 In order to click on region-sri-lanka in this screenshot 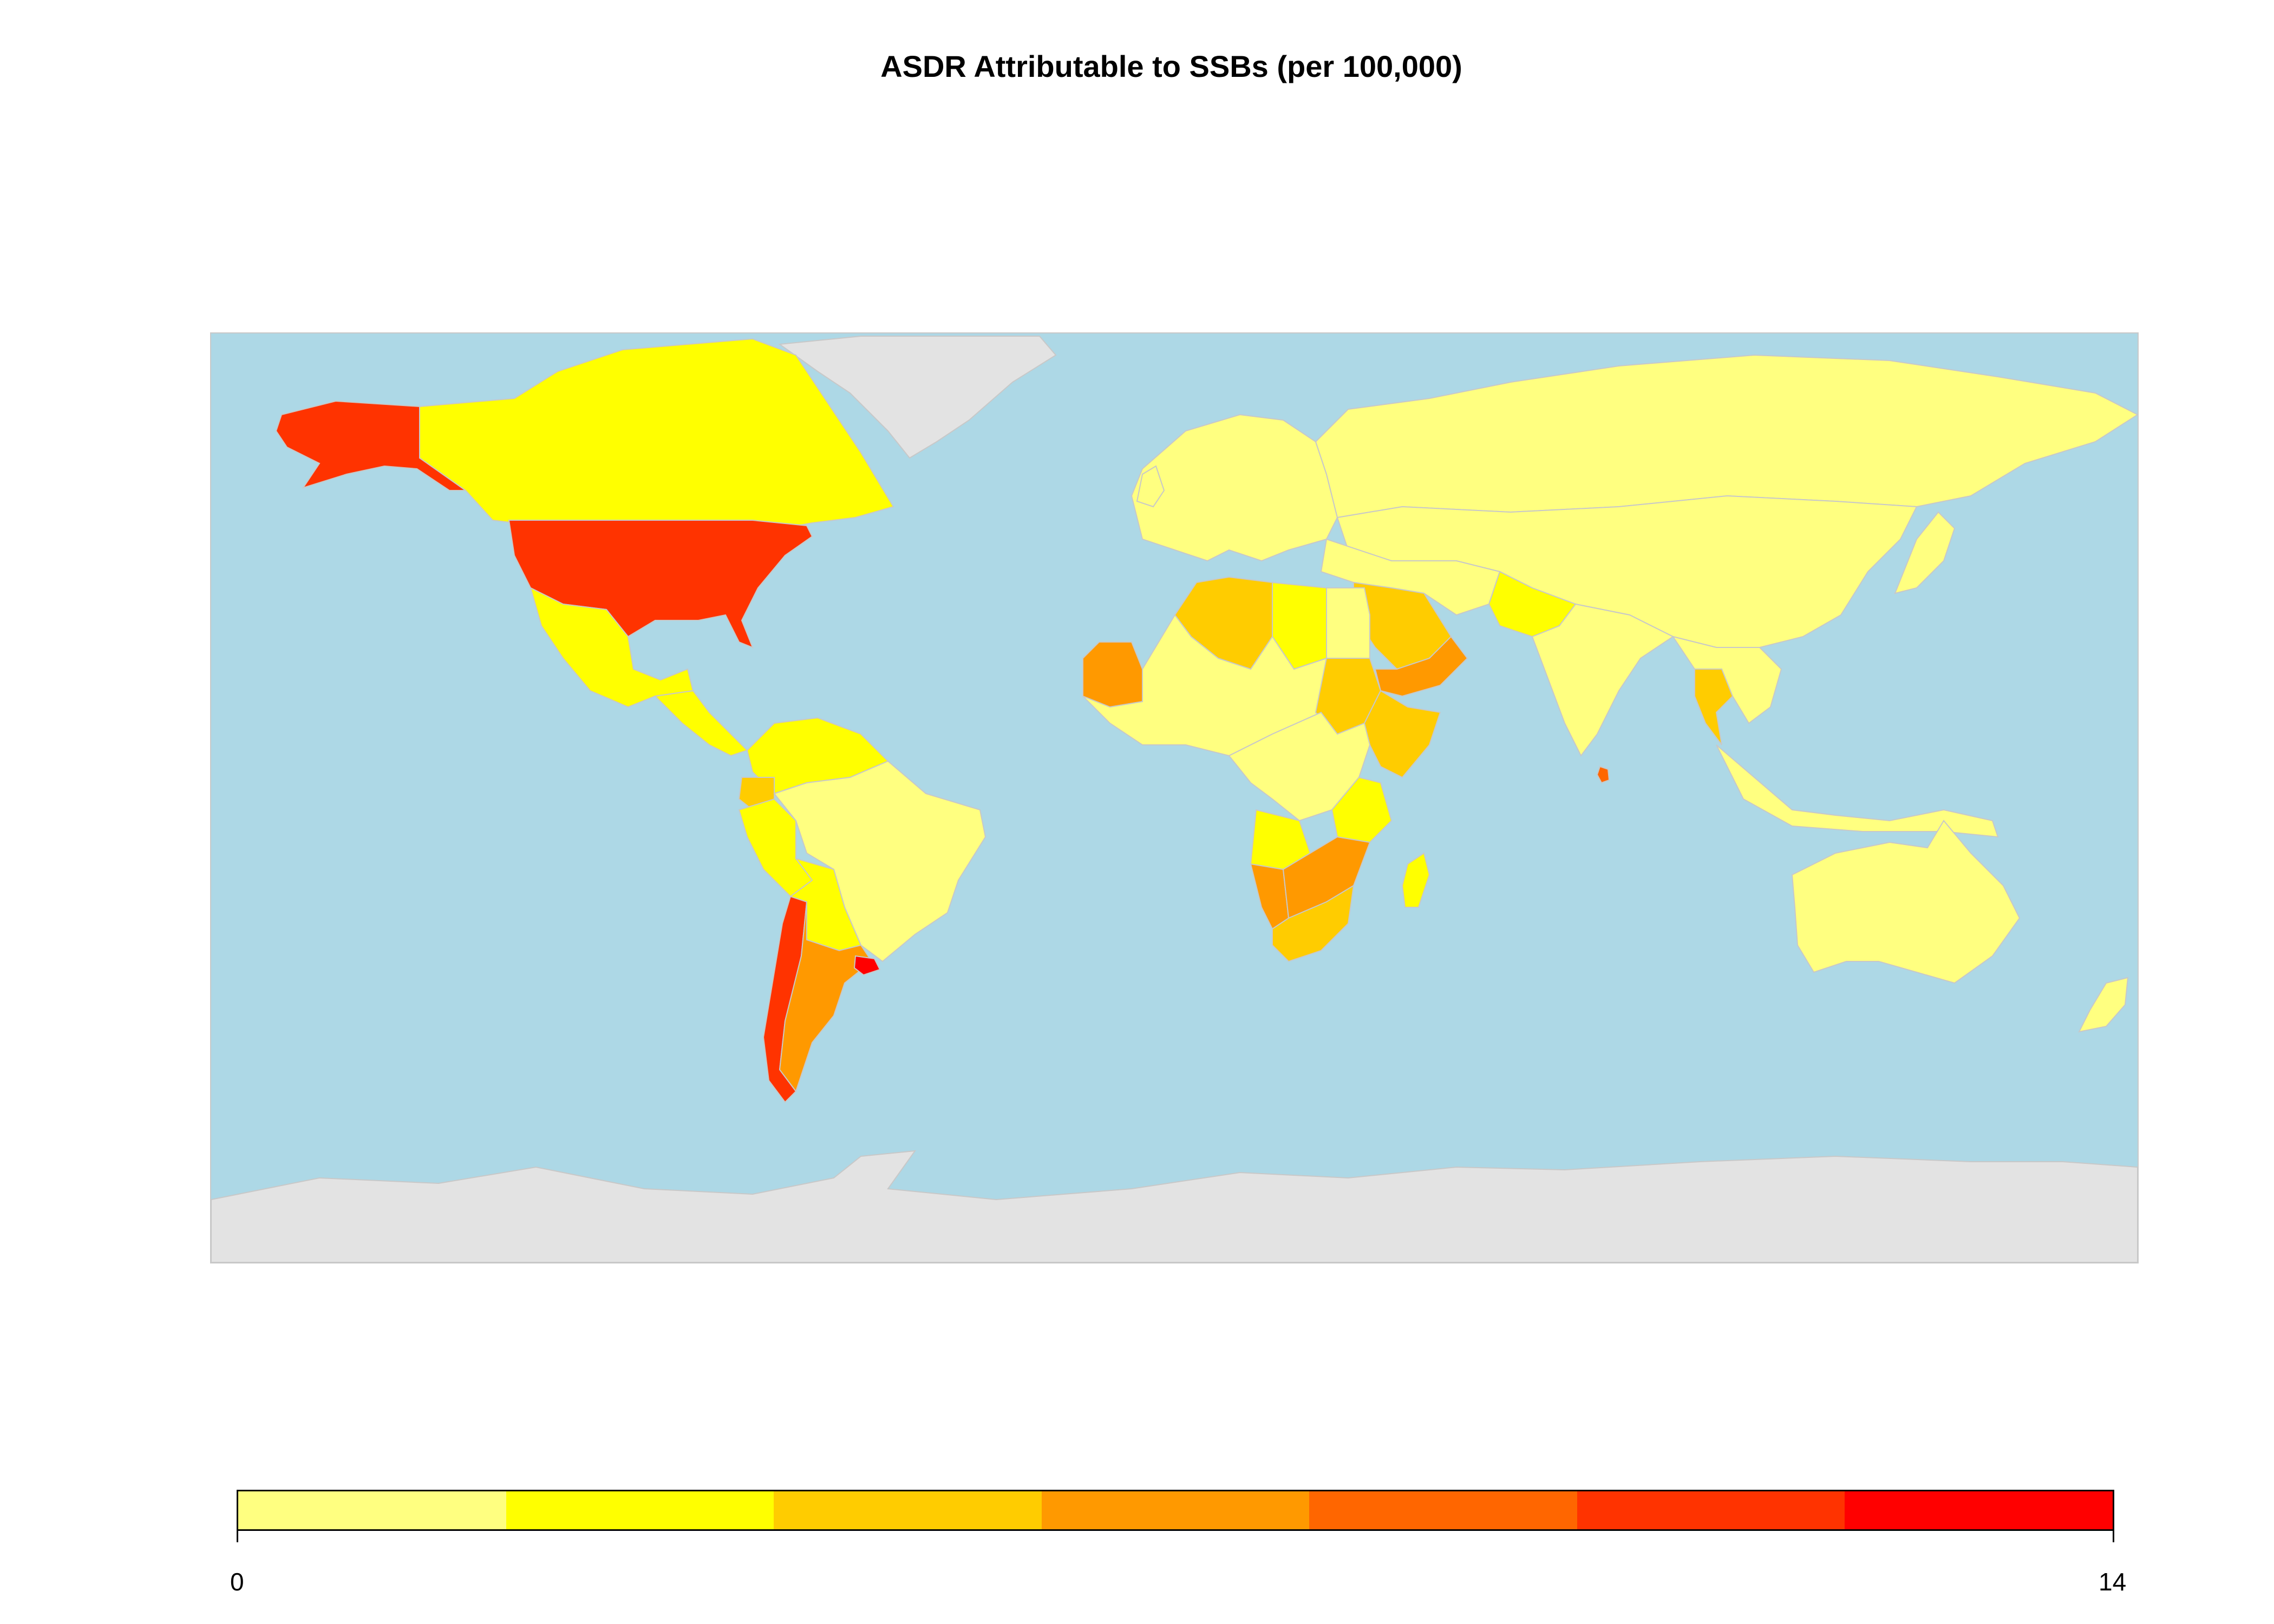, I will do `click(1603, 774)`.